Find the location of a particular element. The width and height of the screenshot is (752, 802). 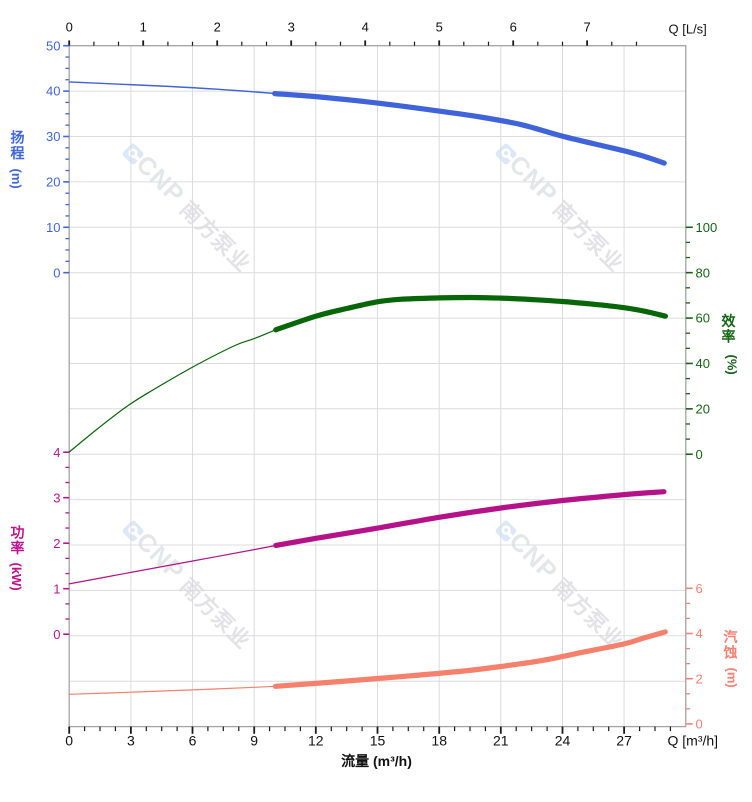

svg-text: Q [L/s] is located at coordinates (688, 29).